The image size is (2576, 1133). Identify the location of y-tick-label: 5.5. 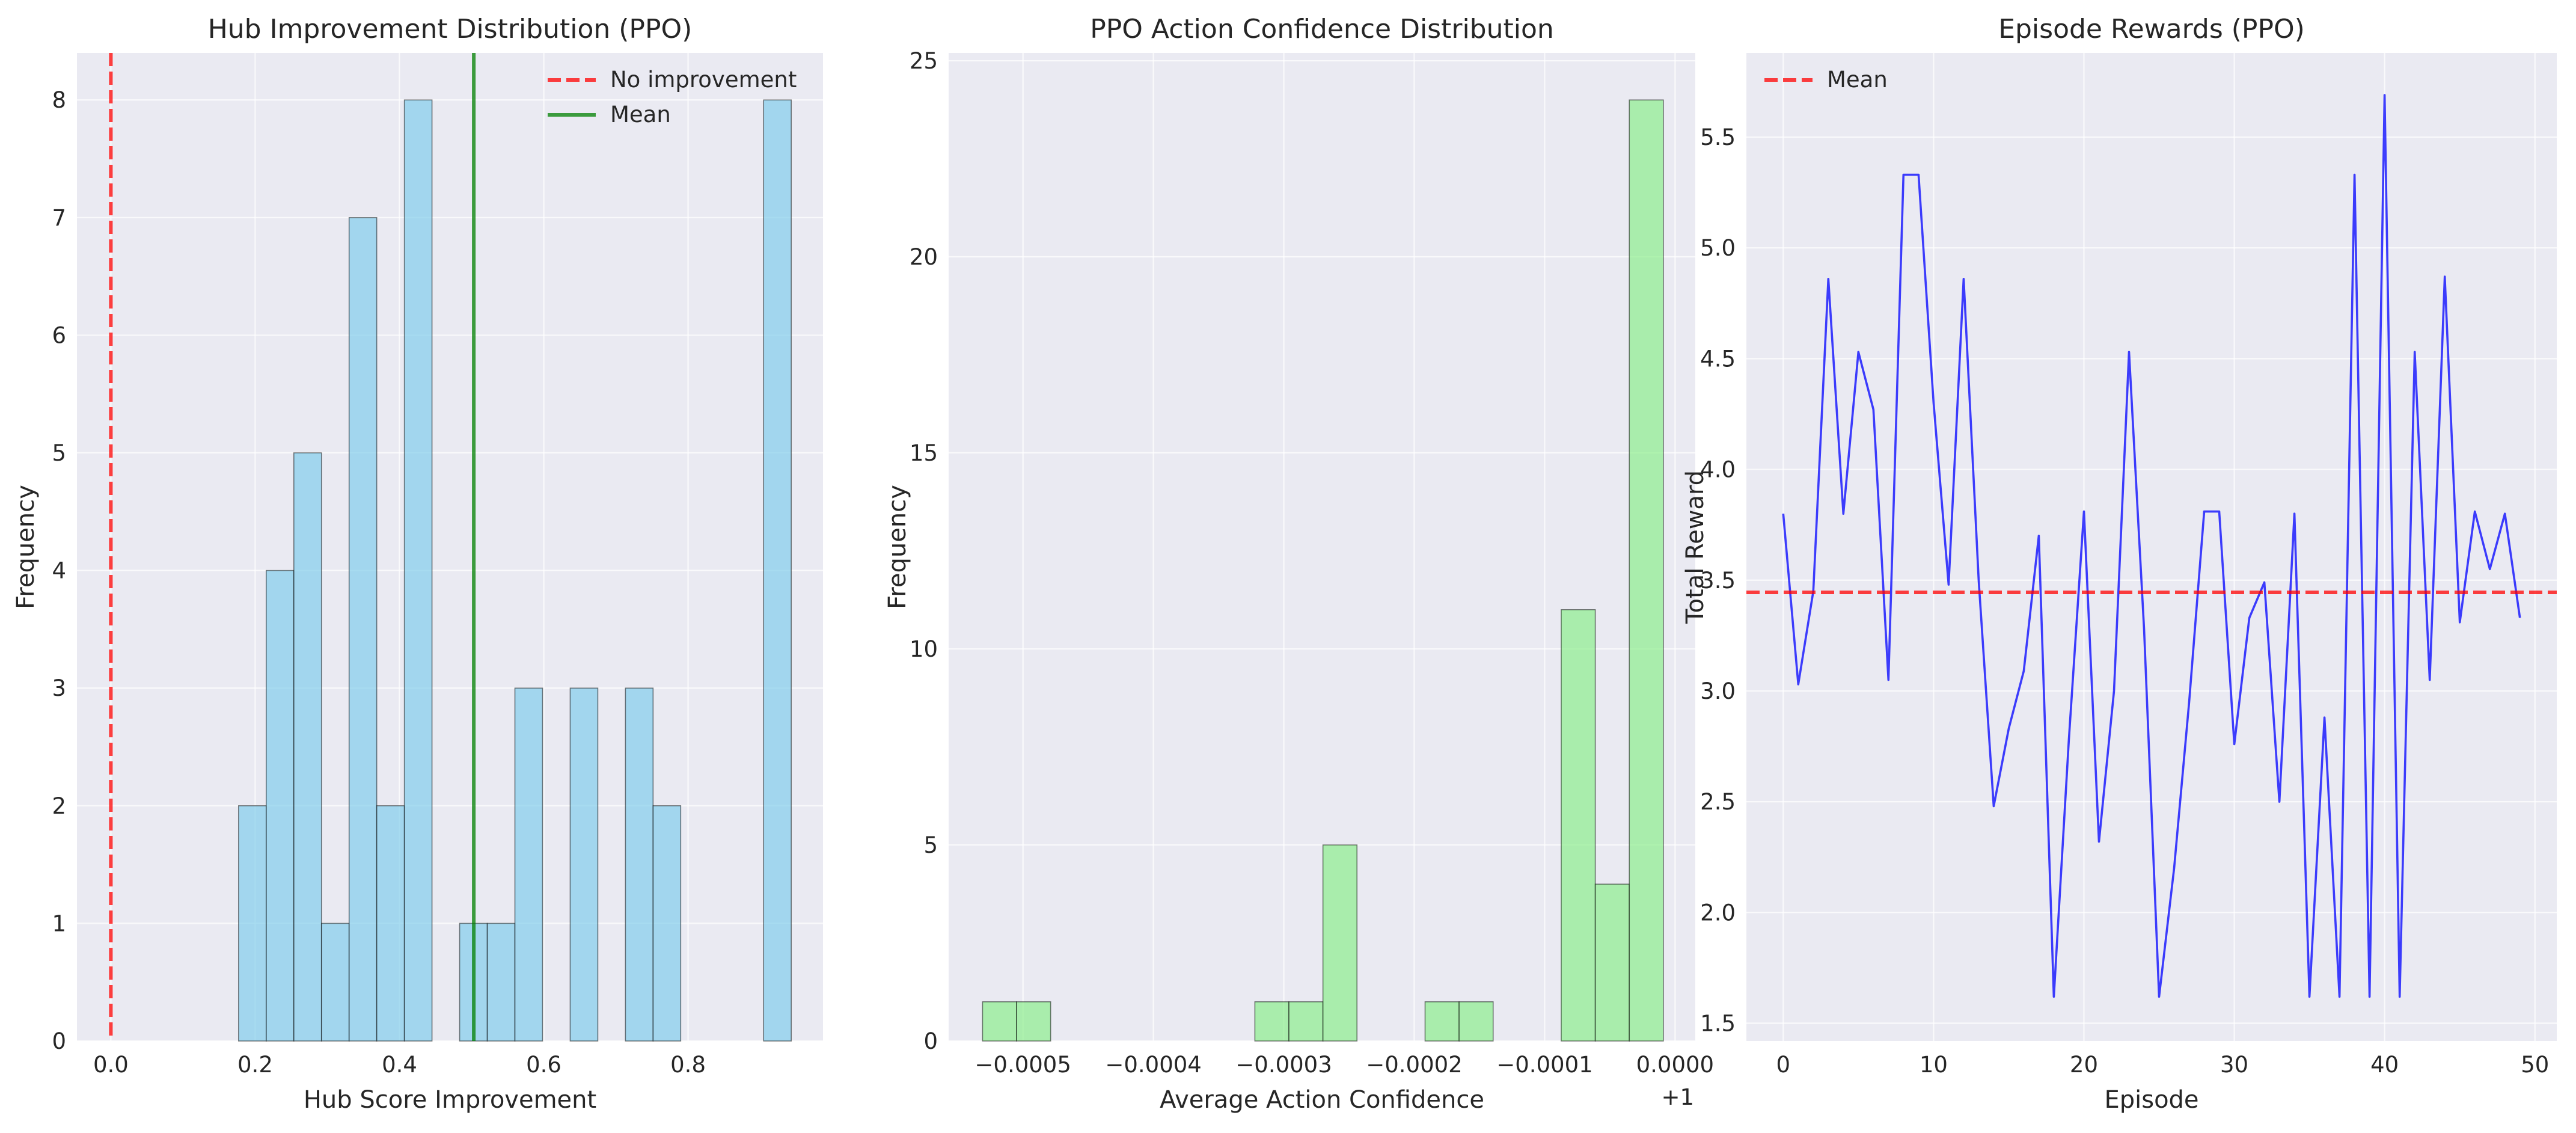
(1718, 137).